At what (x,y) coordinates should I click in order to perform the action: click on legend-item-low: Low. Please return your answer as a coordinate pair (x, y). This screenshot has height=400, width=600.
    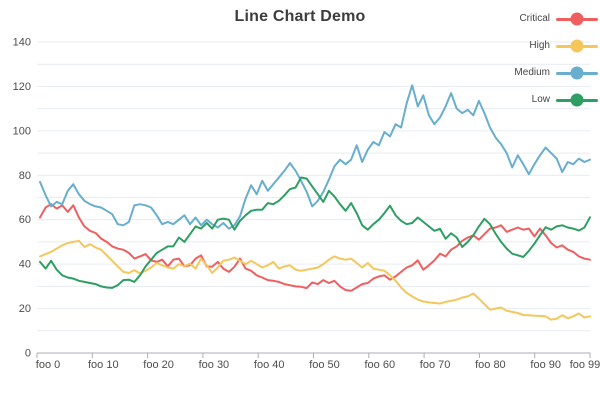
    Looking at the image, I should click on (556, 100).